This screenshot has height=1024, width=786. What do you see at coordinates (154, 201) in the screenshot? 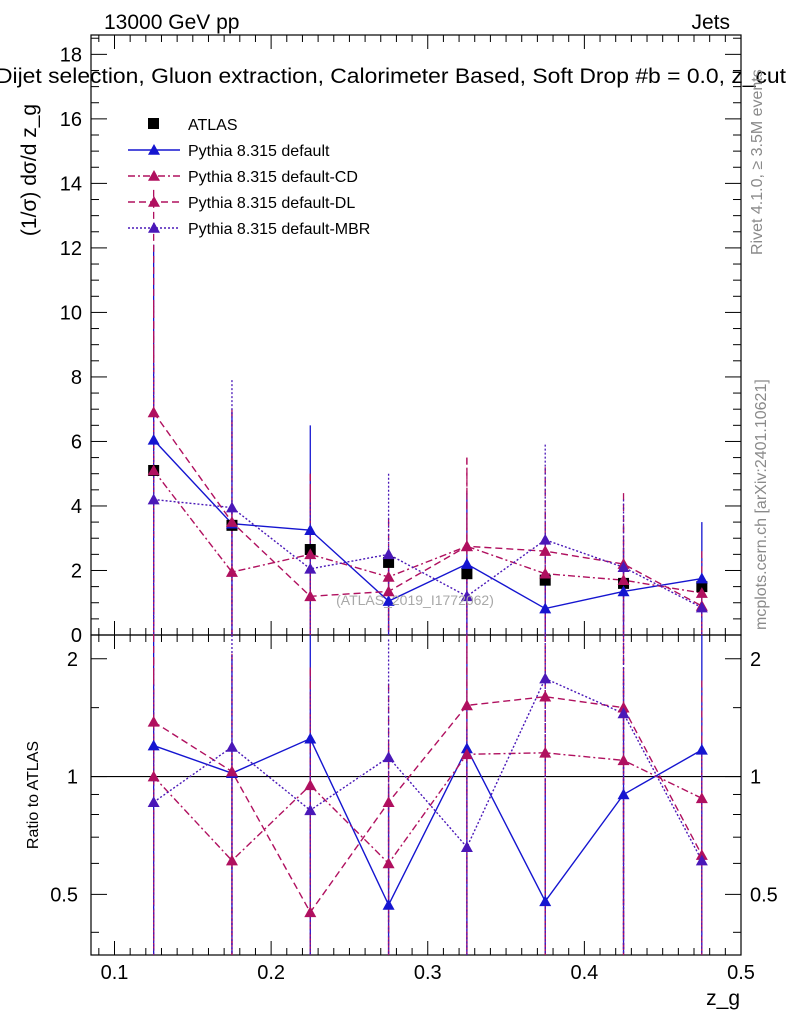
I see `legend-marker-pythia-8-315-default-dl` at bounding box center [154, 201].